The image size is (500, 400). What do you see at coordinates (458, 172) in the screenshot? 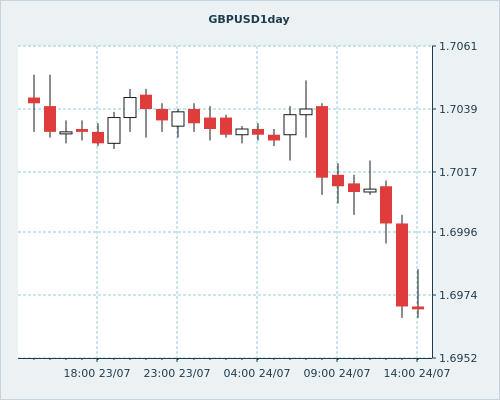
I see `y-tick-label: 1.7017` at bounding box center [458, 172].